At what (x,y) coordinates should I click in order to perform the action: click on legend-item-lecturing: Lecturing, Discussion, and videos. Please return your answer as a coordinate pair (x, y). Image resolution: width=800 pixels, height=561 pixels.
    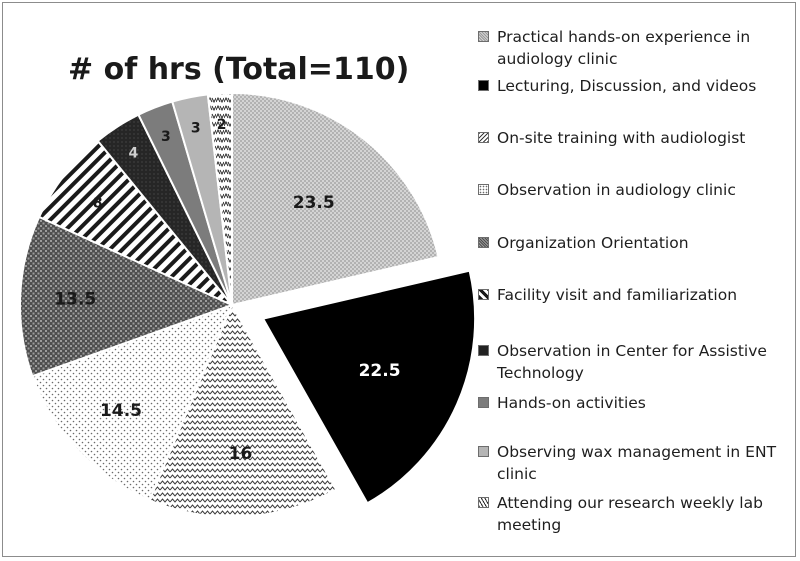
    Looking at the image, I should click on (628, 86).